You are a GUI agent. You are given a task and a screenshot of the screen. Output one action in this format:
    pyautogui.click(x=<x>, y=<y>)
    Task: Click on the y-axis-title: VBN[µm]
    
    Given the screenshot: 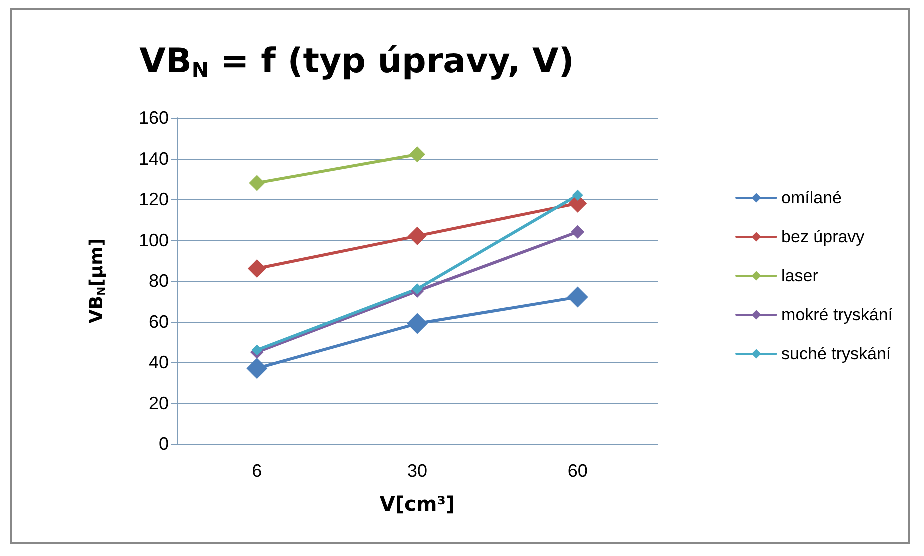 What is the action you would take?
    pyautogui.click(x=97, y=281)
    